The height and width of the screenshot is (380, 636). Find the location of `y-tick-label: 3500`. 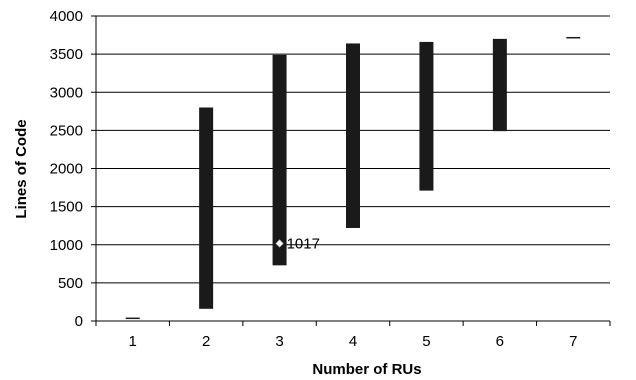

y-tick-label: 3500 is located at coordinates (66, 54).